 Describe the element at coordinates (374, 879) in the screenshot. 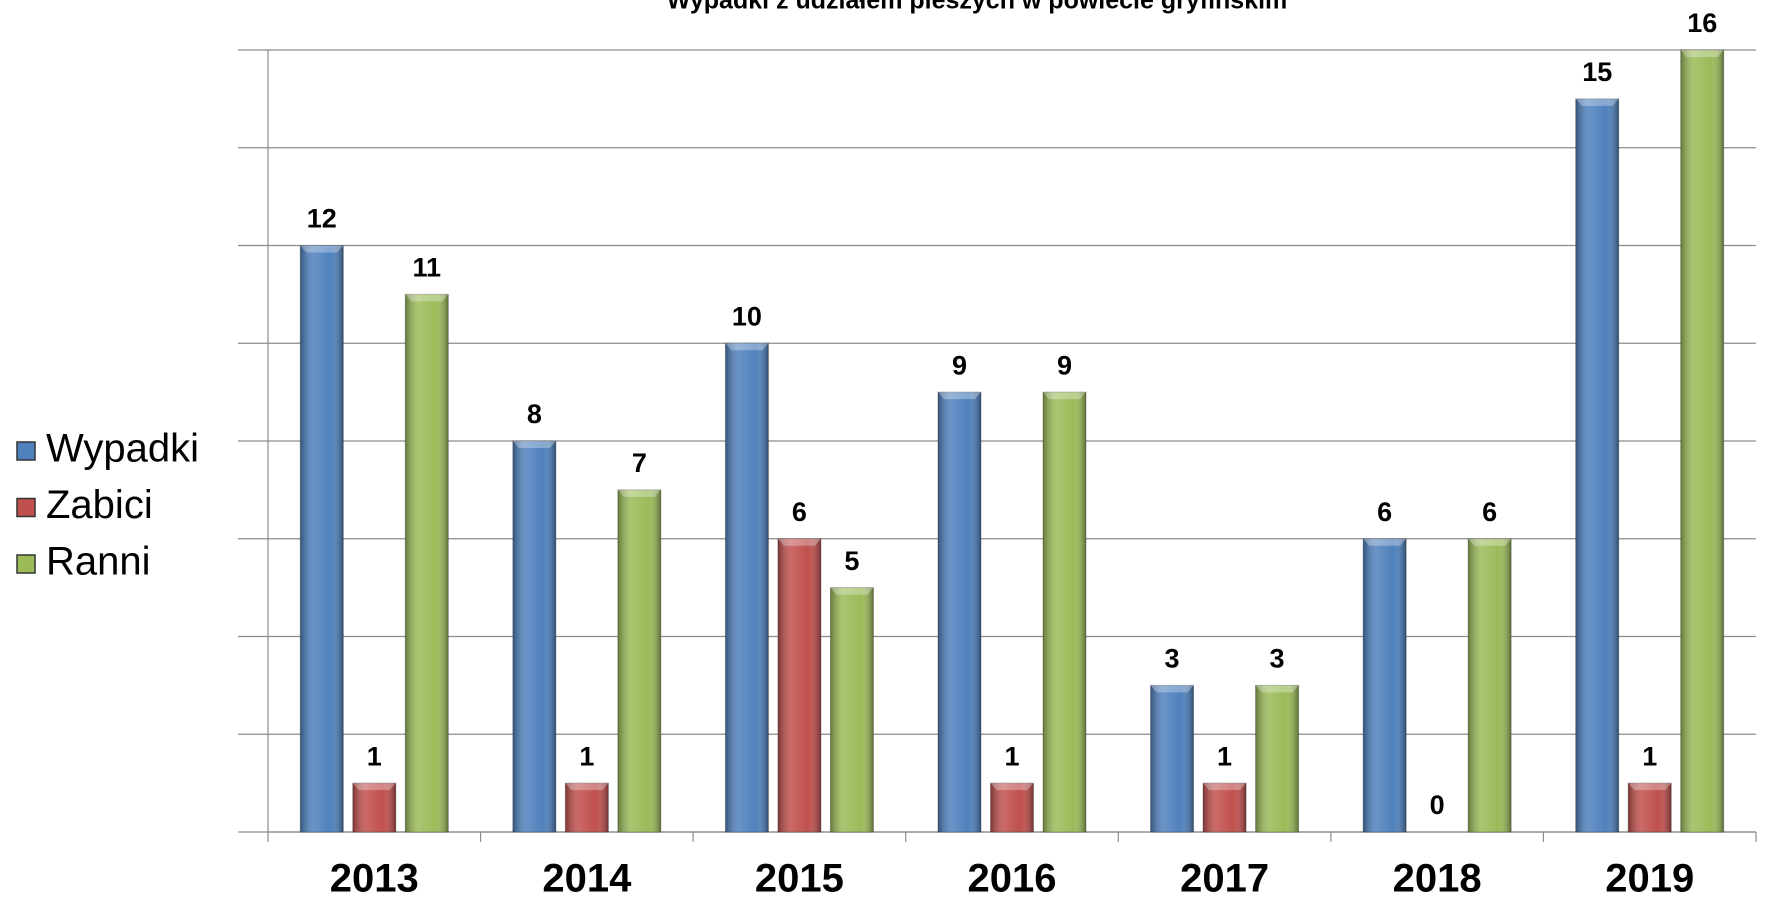

I see `x-tick-label: 2013` at that location.